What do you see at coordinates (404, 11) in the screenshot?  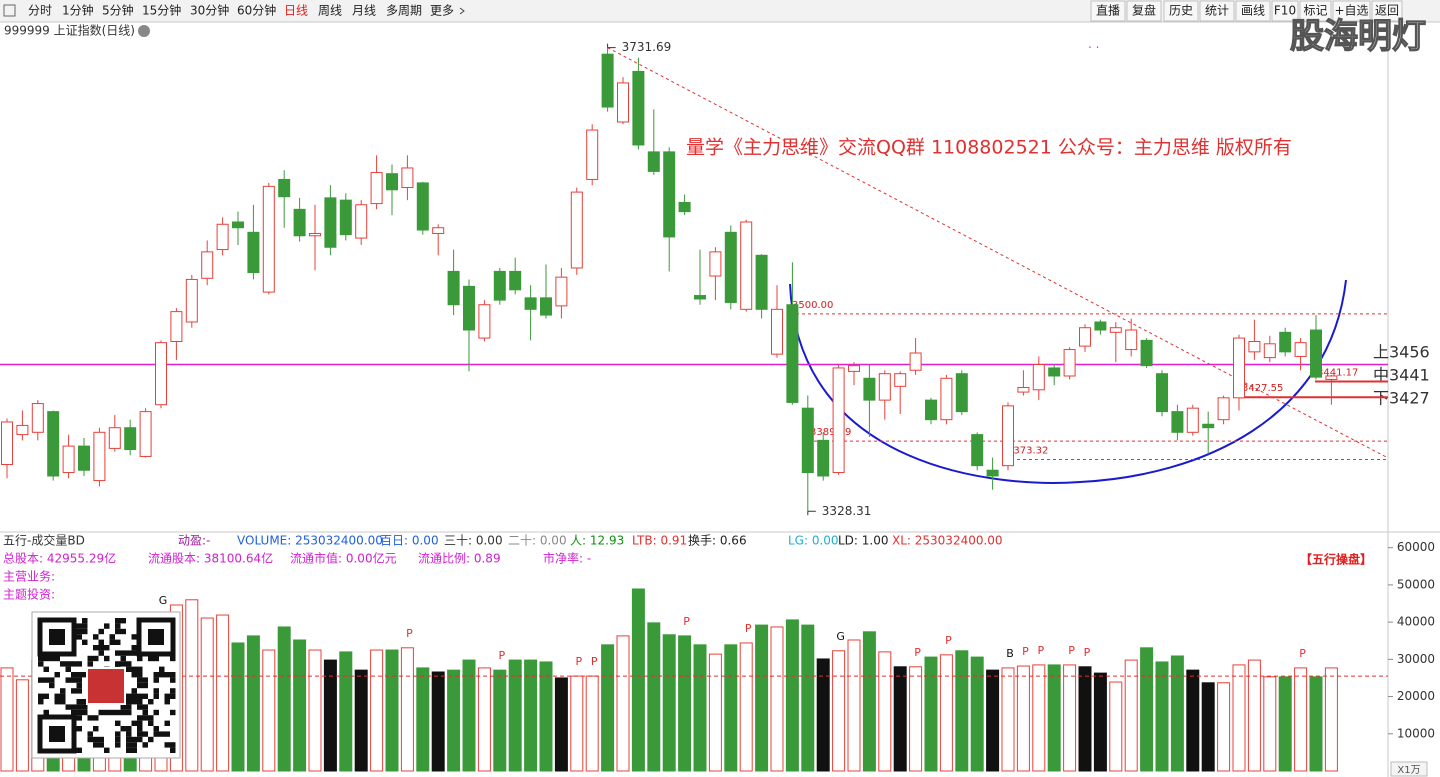 I see `toolbar-item: 多周期` at bounding box center [404, 11].